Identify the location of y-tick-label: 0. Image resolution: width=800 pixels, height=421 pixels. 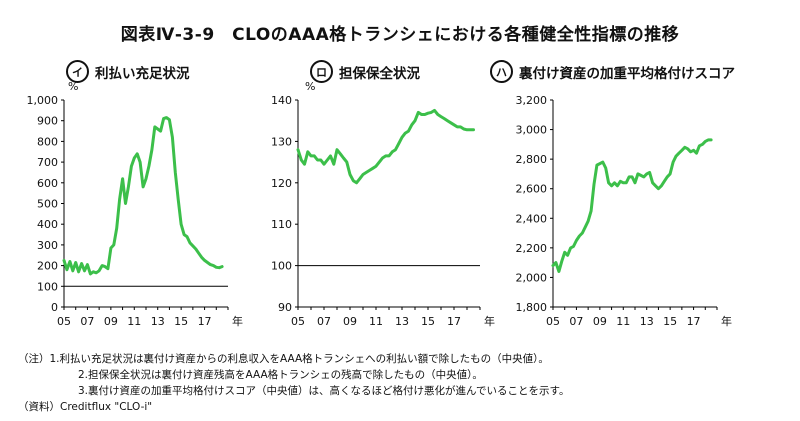
(54, 307).